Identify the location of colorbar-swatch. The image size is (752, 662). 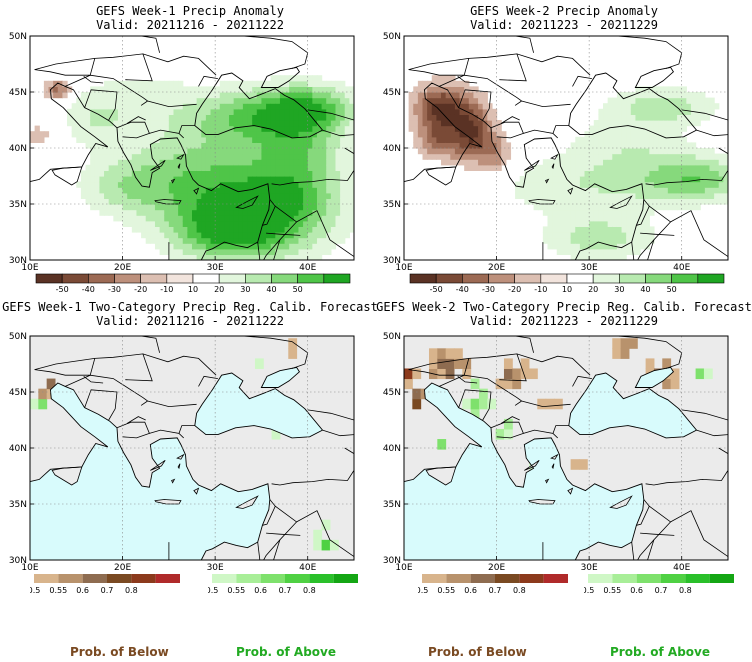
(337, 278).